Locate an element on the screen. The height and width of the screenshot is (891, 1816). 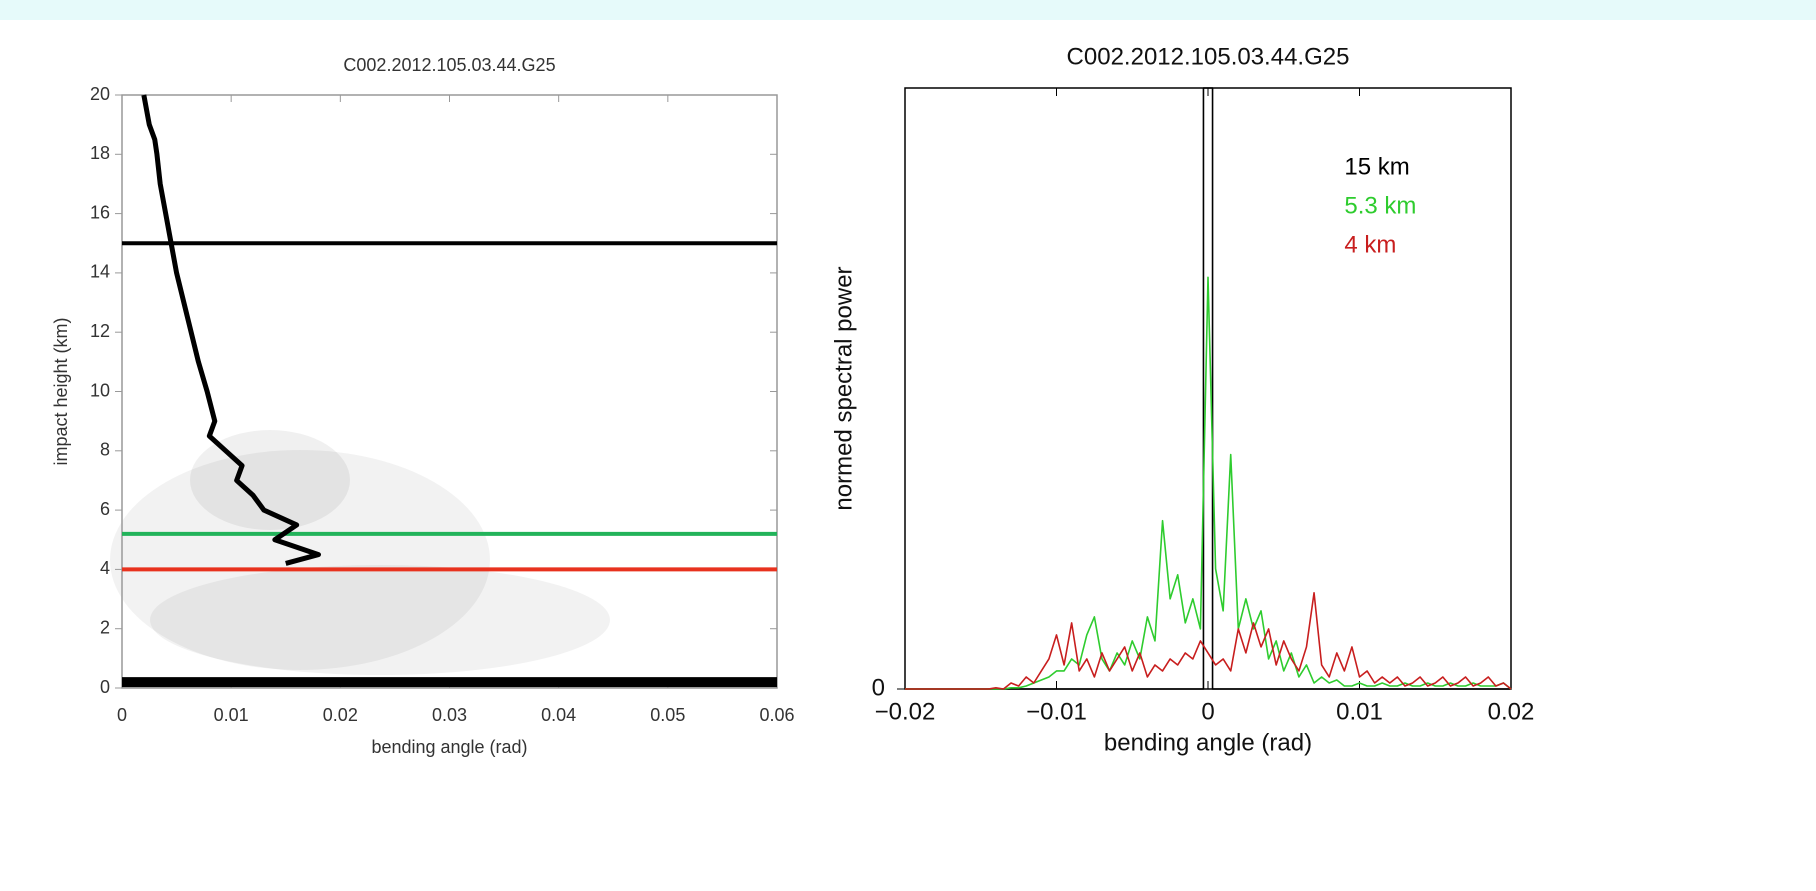
x-tick-label: −0.02 is located at coordinates (905, 711).